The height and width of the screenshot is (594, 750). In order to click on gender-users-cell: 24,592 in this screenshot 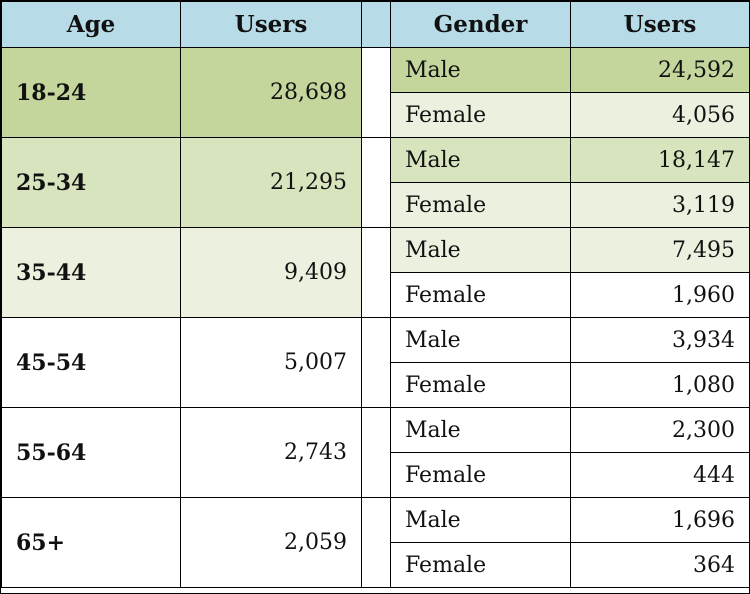, I will do `click(660, 70)`.